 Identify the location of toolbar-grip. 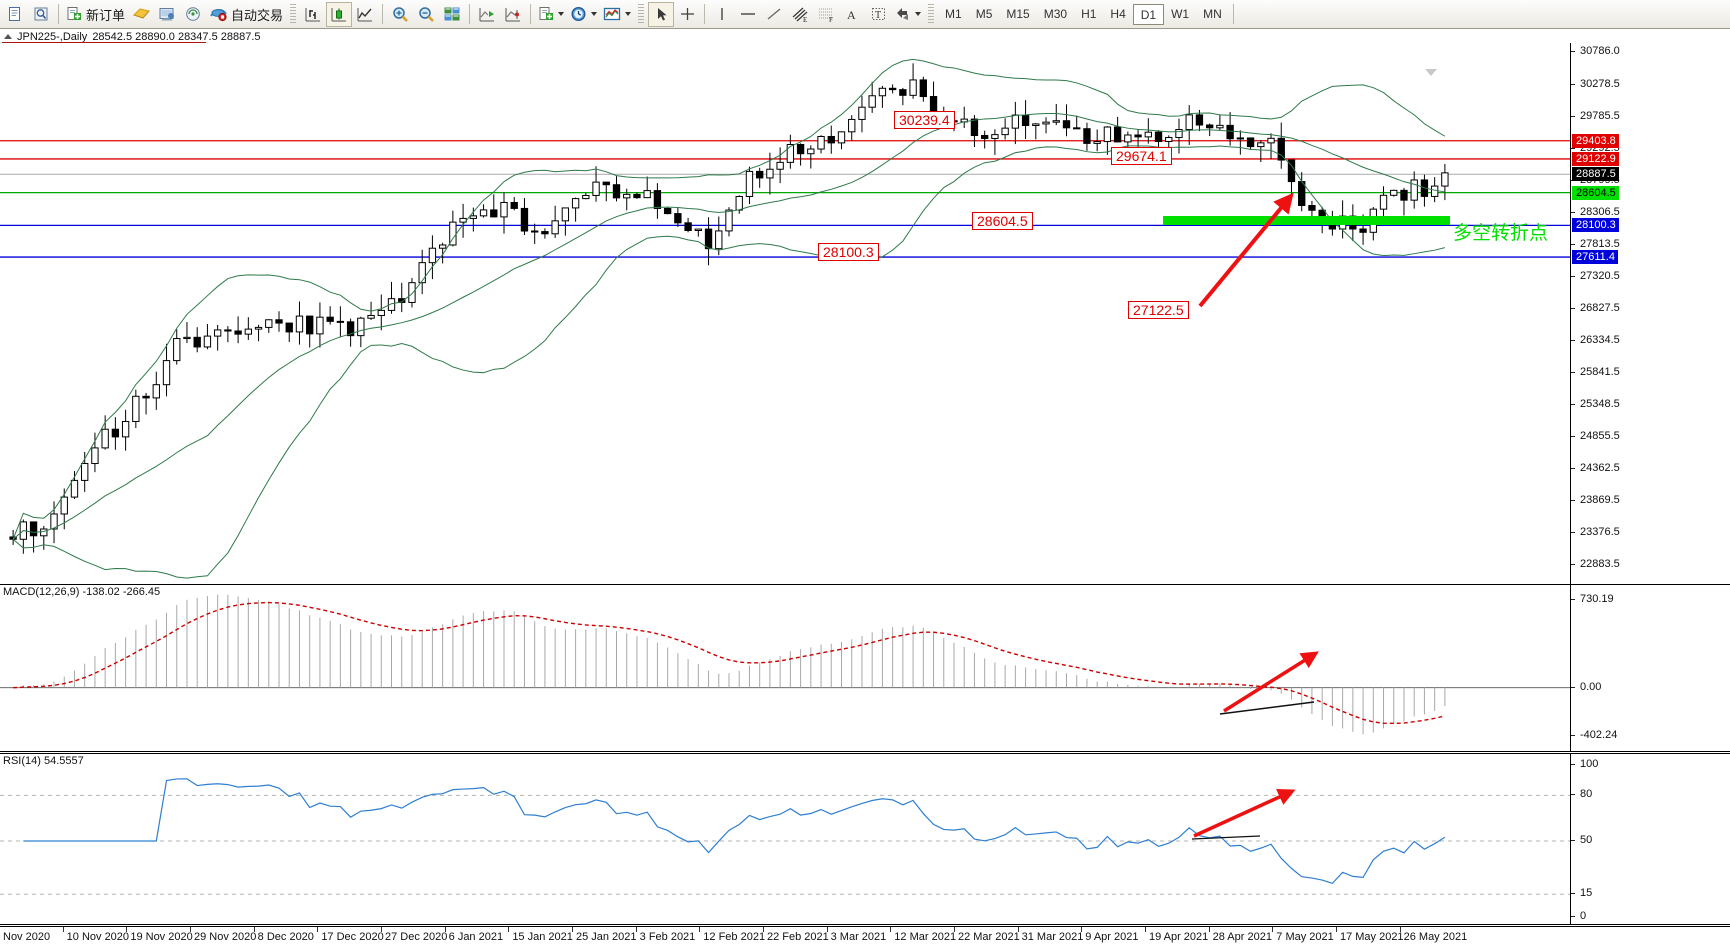
(293, 14).